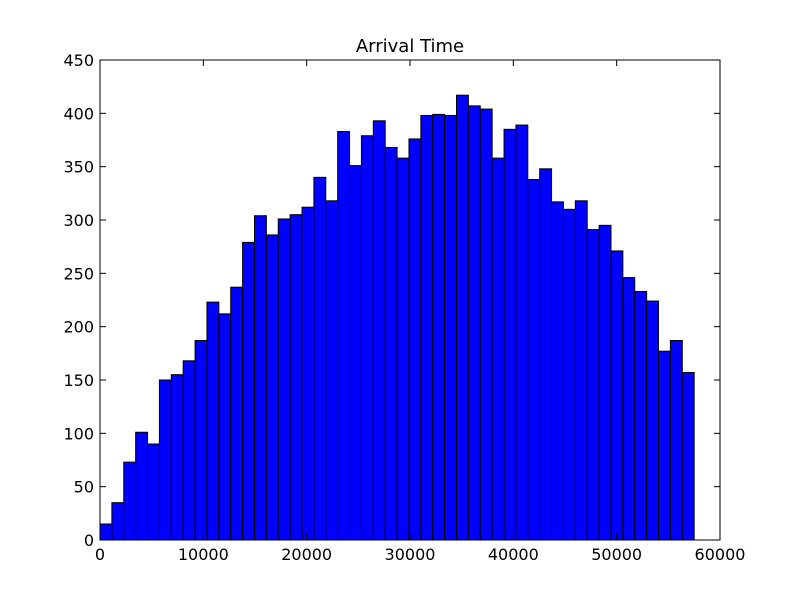 This screenshot has width=800, height=600. Describe the element at coordinates (84, 487) in the screenshot. I see `y-tick-label: 50` at that location.